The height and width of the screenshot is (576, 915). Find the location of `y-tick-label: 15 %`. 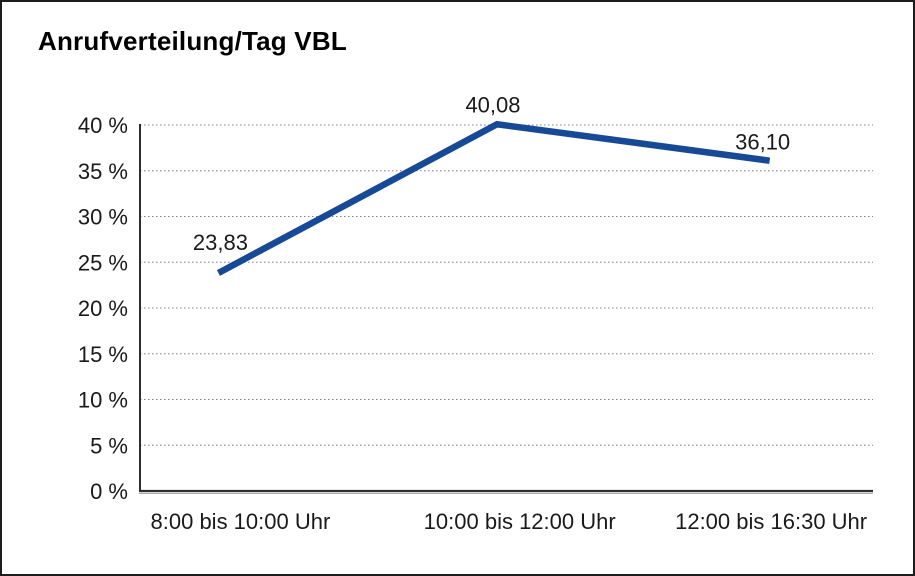

y-tick-label: 15 % is located at coordinates (103, 354).